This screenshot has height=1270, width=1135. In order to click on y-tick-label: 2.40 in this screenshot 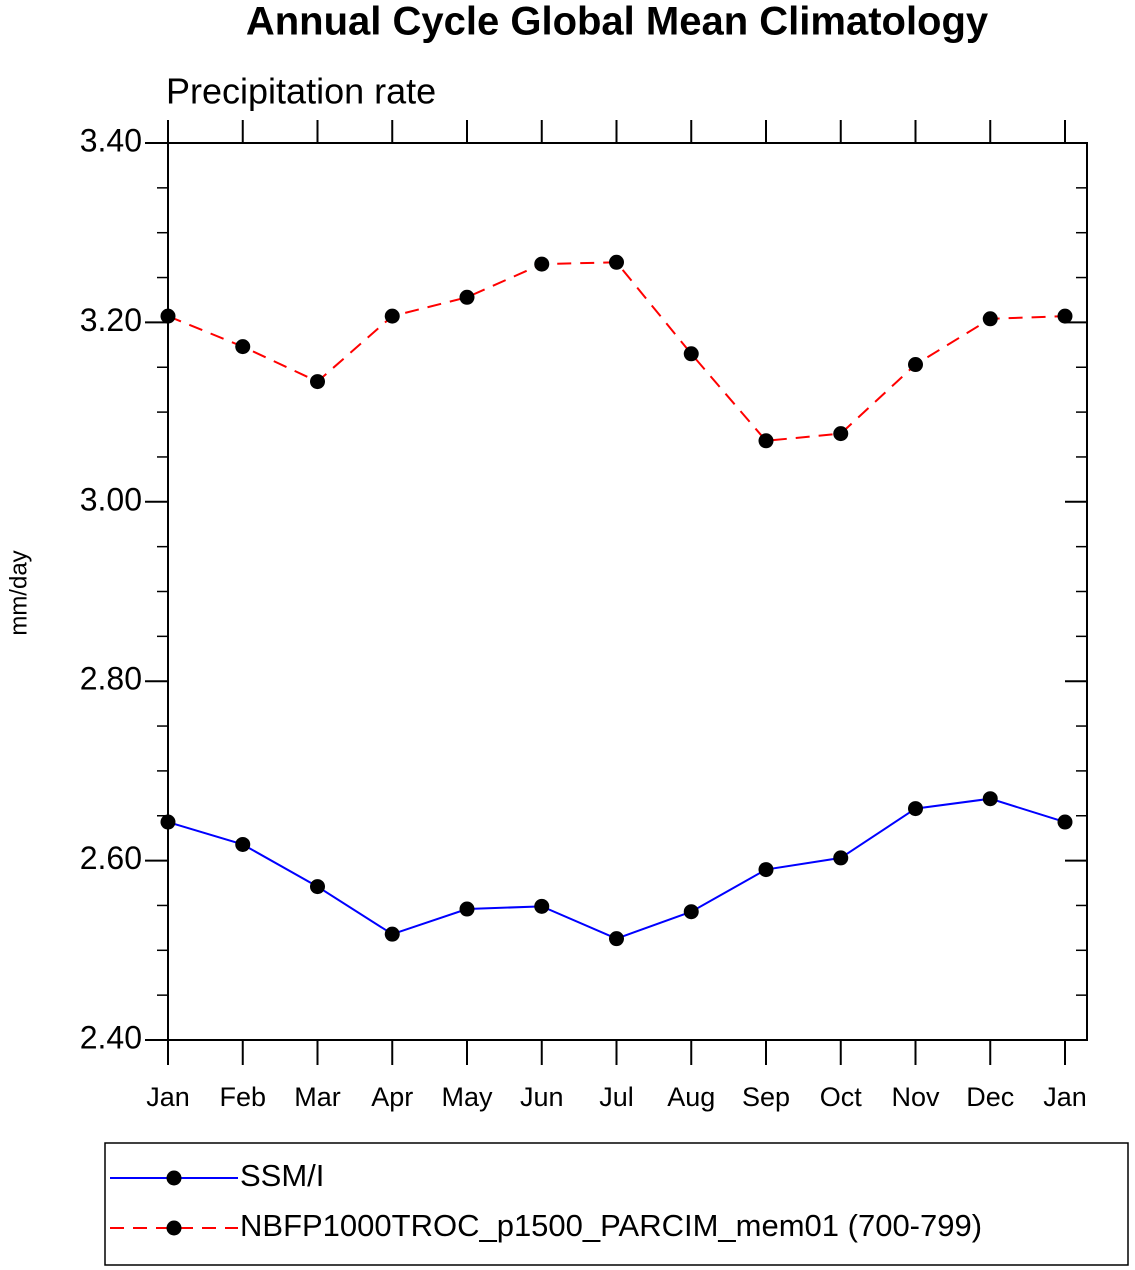, I will do `click(111, 1037)`.